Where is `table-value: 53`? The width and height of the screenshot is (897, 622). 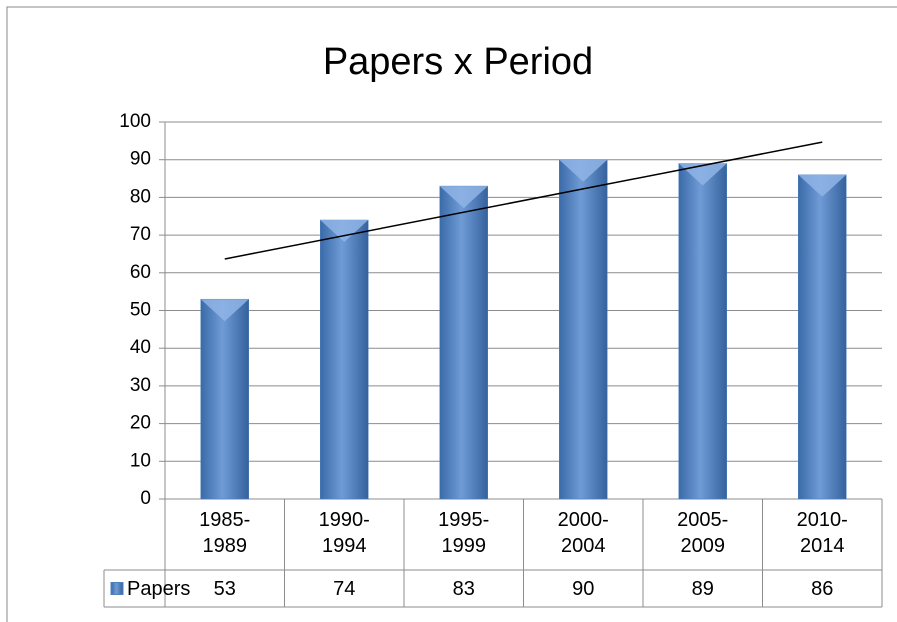
table-value: 53 is located at coordinates (225, 589).